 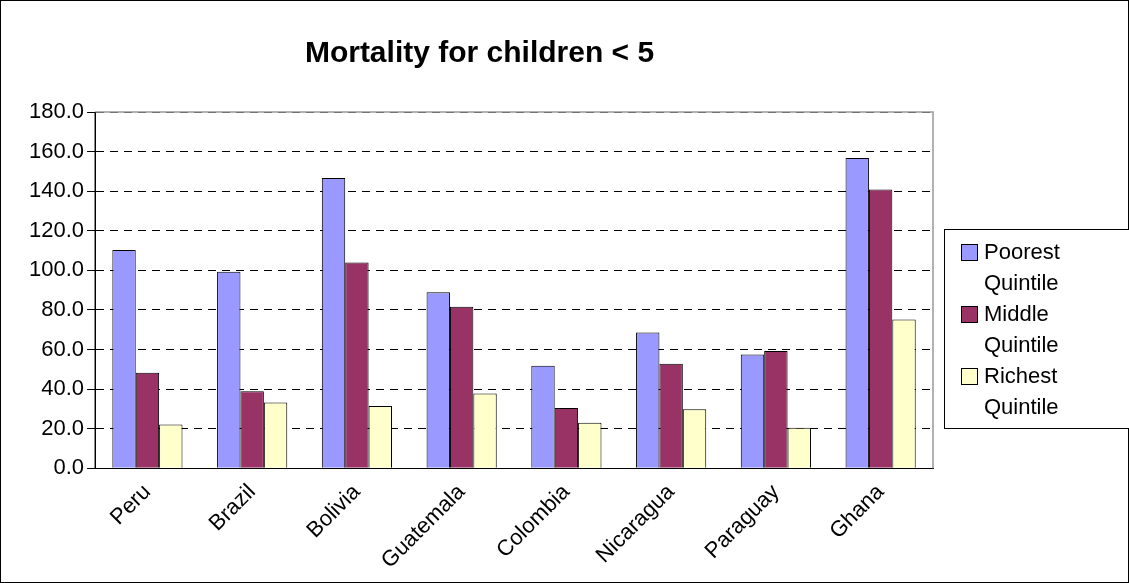 What do you see at coordinates (56, 150) in the screenshot?
I see `y-tick-label: 160.0` at bounding box center [56, 150].